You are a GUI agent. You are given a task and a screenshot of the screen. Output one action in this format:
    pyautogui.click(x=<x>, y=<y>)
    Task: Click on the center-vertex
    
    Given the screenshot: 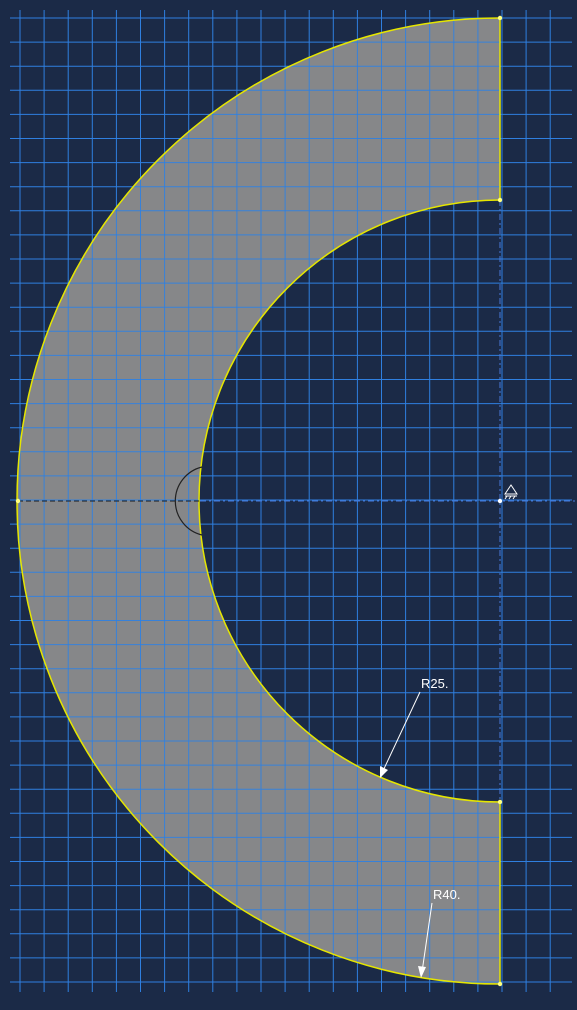 What is the action you would take?
    pyautogui.click(x=500, y=501)
    